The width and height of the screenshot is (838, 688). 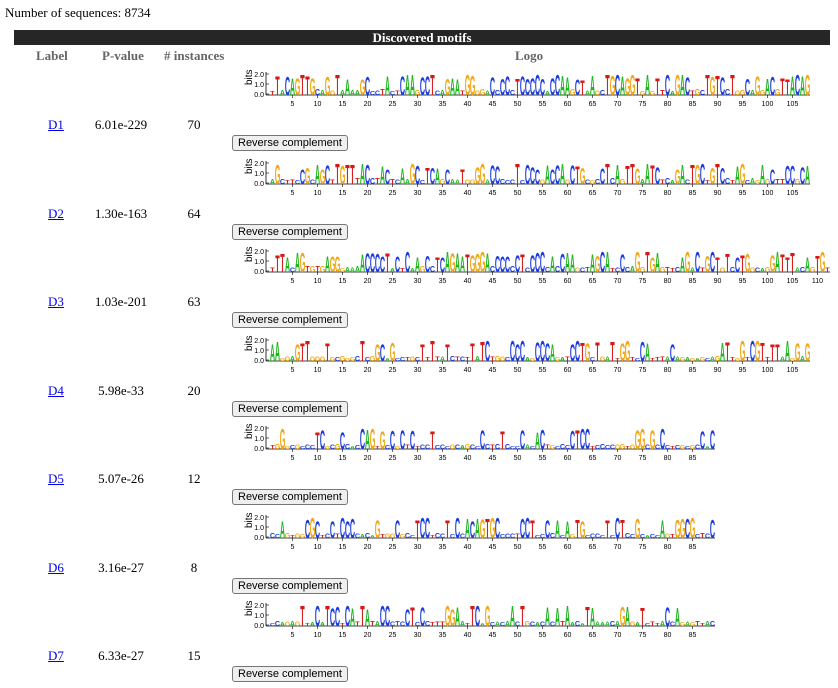 I want to click on x-tick-label: 95, so click(x=743, y=281).